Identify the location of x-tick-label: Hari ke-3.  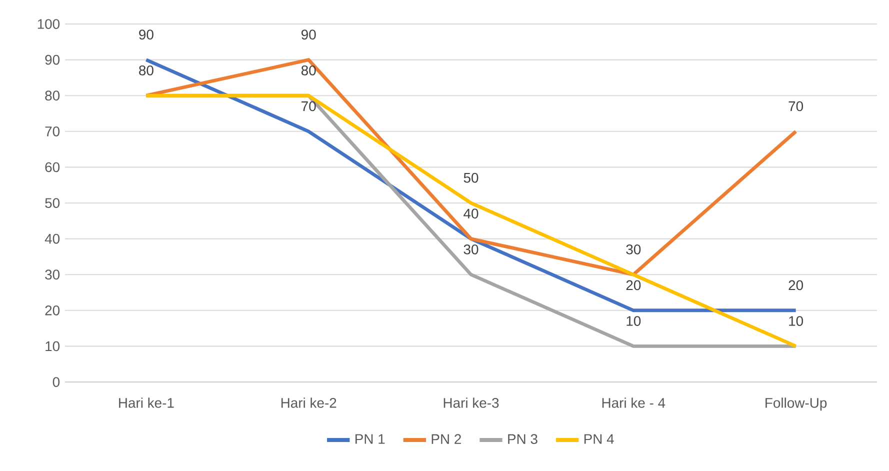
(471, 403).